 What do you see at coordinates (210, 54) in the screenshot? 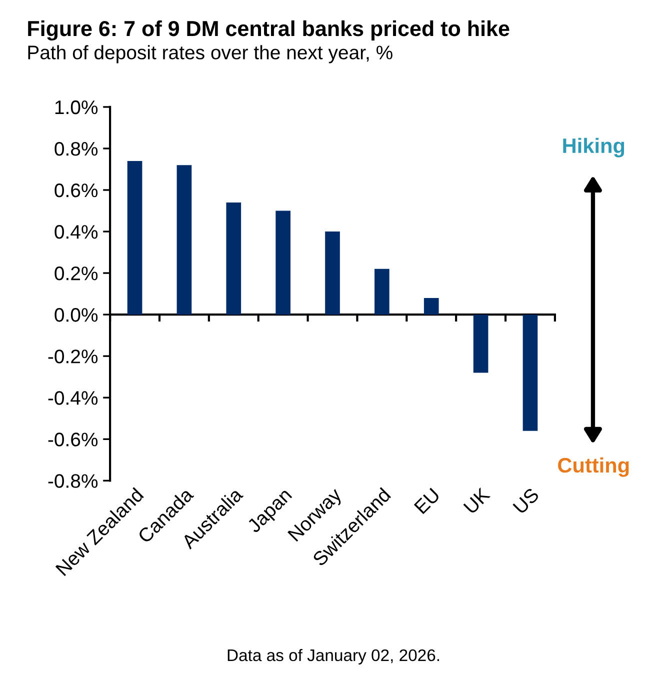
I see `chart-subtitle: Path of deposit rates over the next year, %` at bounding box center [210, 54].